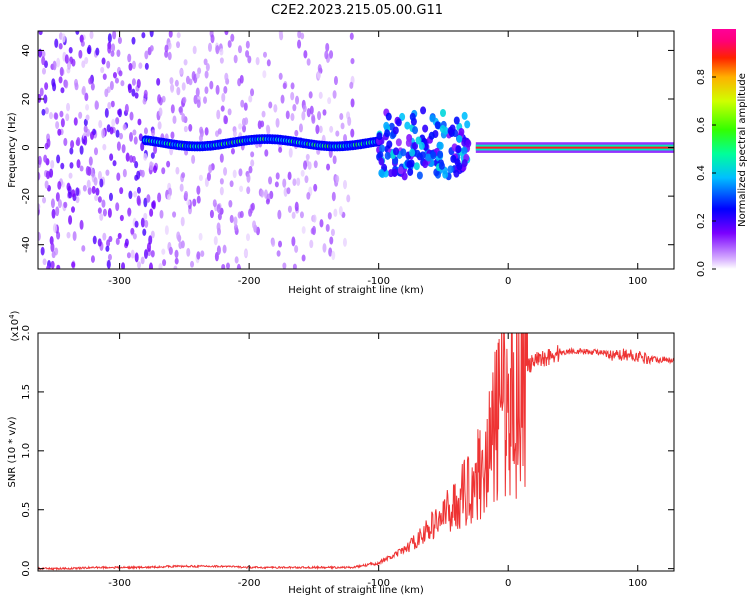  I want to click on snr-y-scale-label: (x104), so click(14, 325).